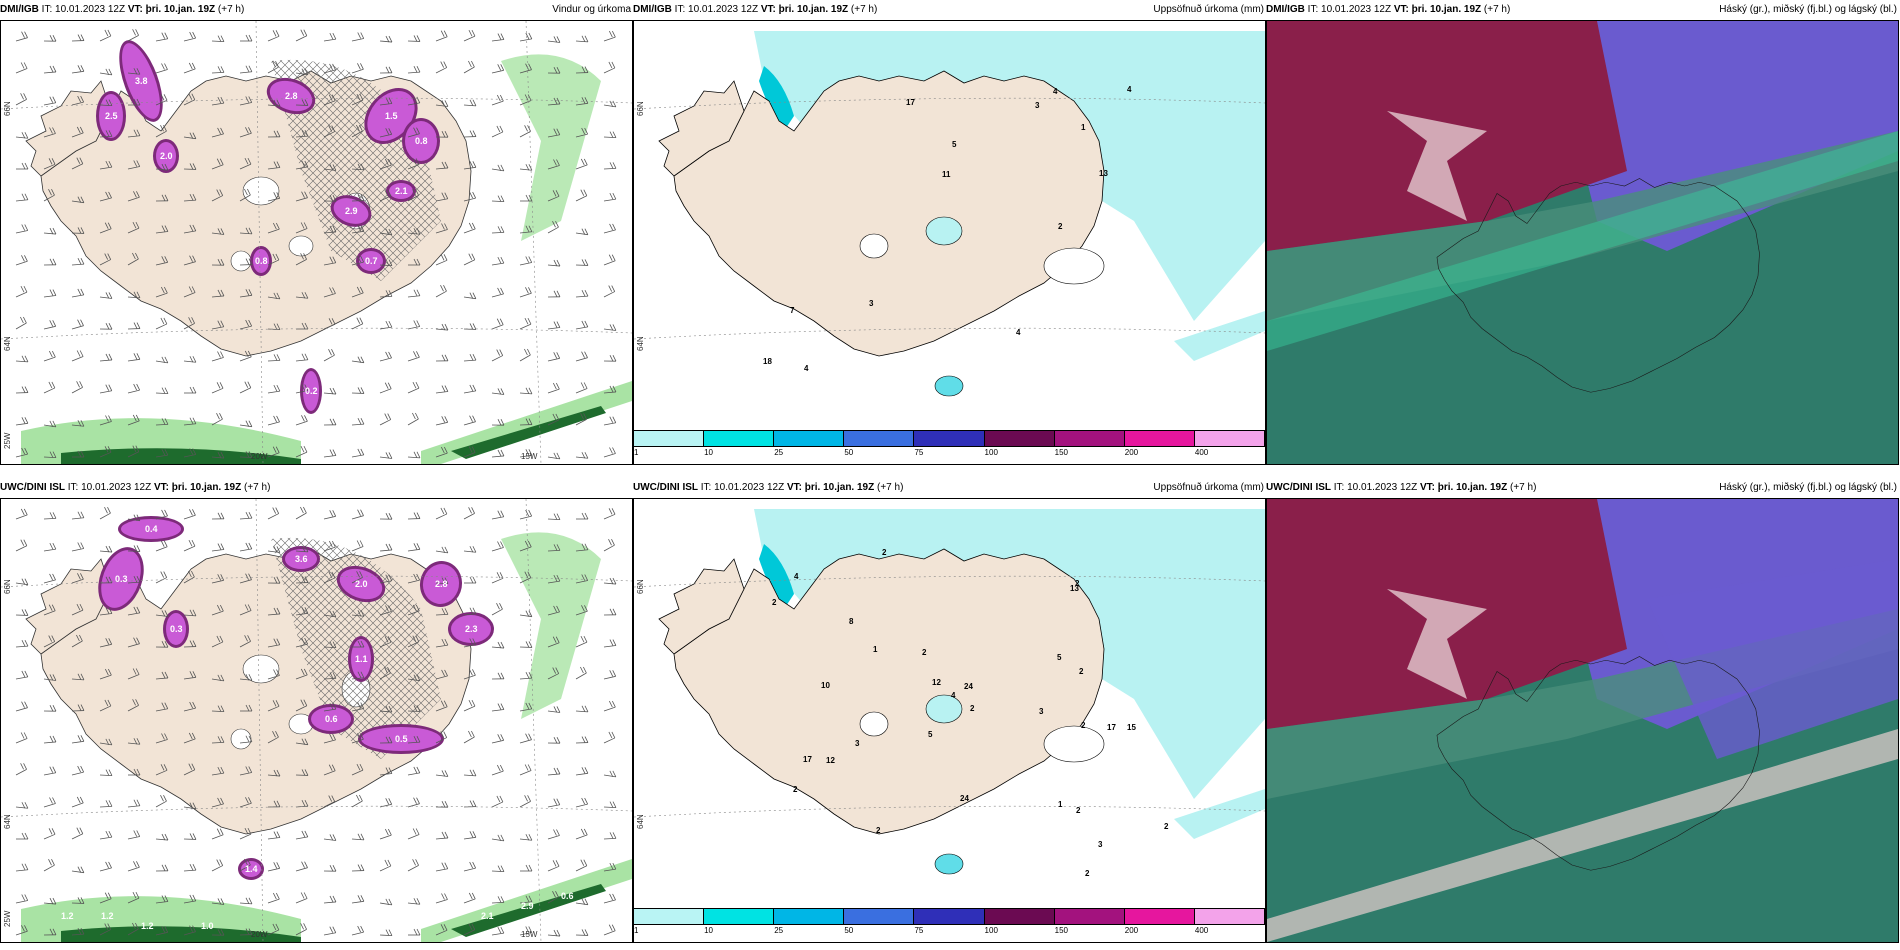 The height and width of the screenshot is (950, 1900). Describe the element at coordinates (1061, 930) in the screenshot. I see `colorbar-tick: 150` at that location.